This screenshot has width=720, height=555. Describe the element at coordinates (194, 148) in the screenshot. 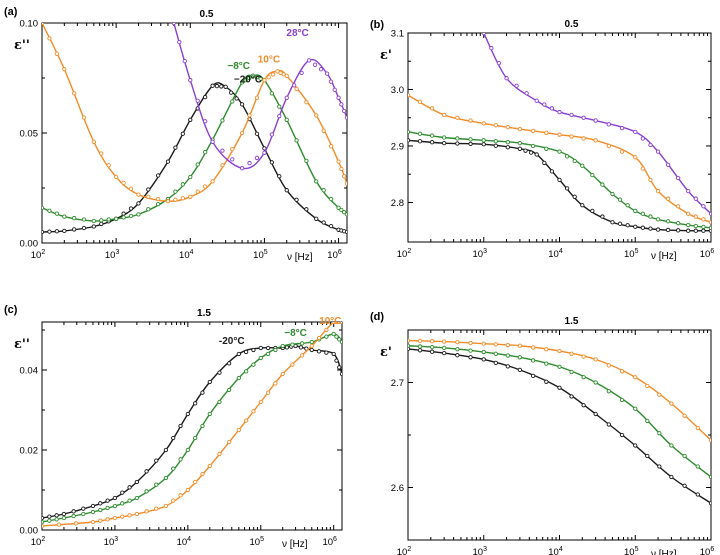

I see `series-line` at that location.